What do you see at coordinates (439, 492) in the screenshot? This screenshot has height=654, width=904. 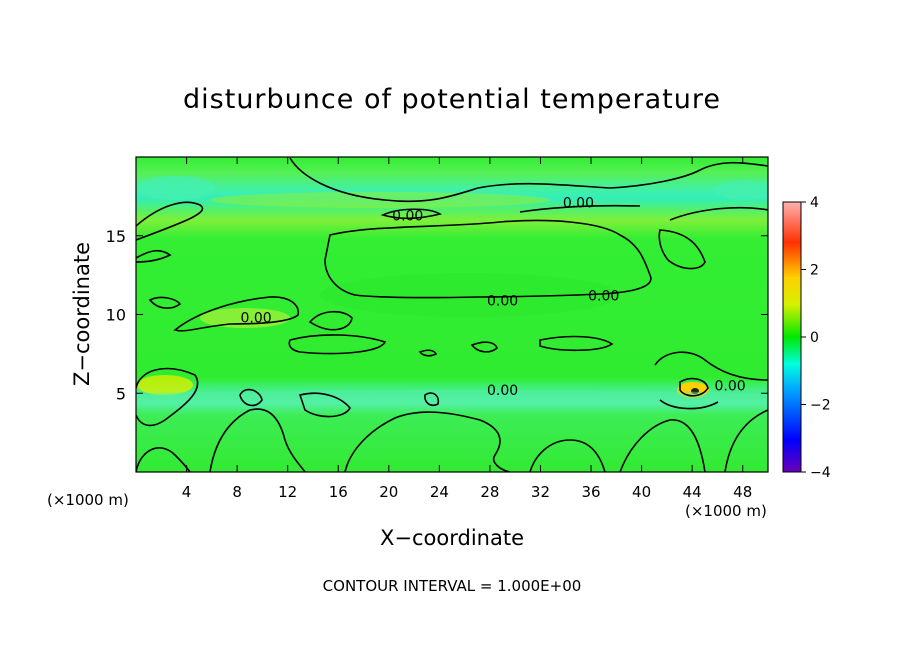 I see `x-tick-label: 24` at bounding box center [439, 492].